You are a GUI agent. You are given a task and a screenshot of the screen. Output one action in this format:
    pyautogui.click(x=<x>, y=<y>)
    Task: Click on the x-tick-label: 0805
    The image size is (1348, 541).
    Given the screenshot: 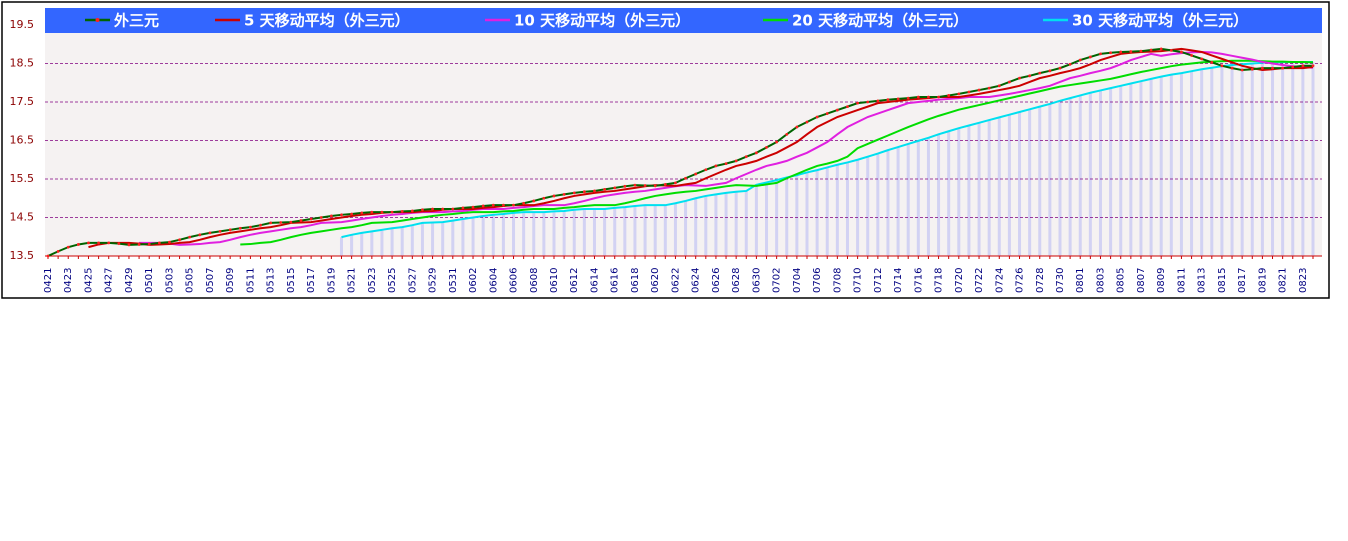 What is the action you would take?
    pyautogui.click(x=1121, y=280)
    